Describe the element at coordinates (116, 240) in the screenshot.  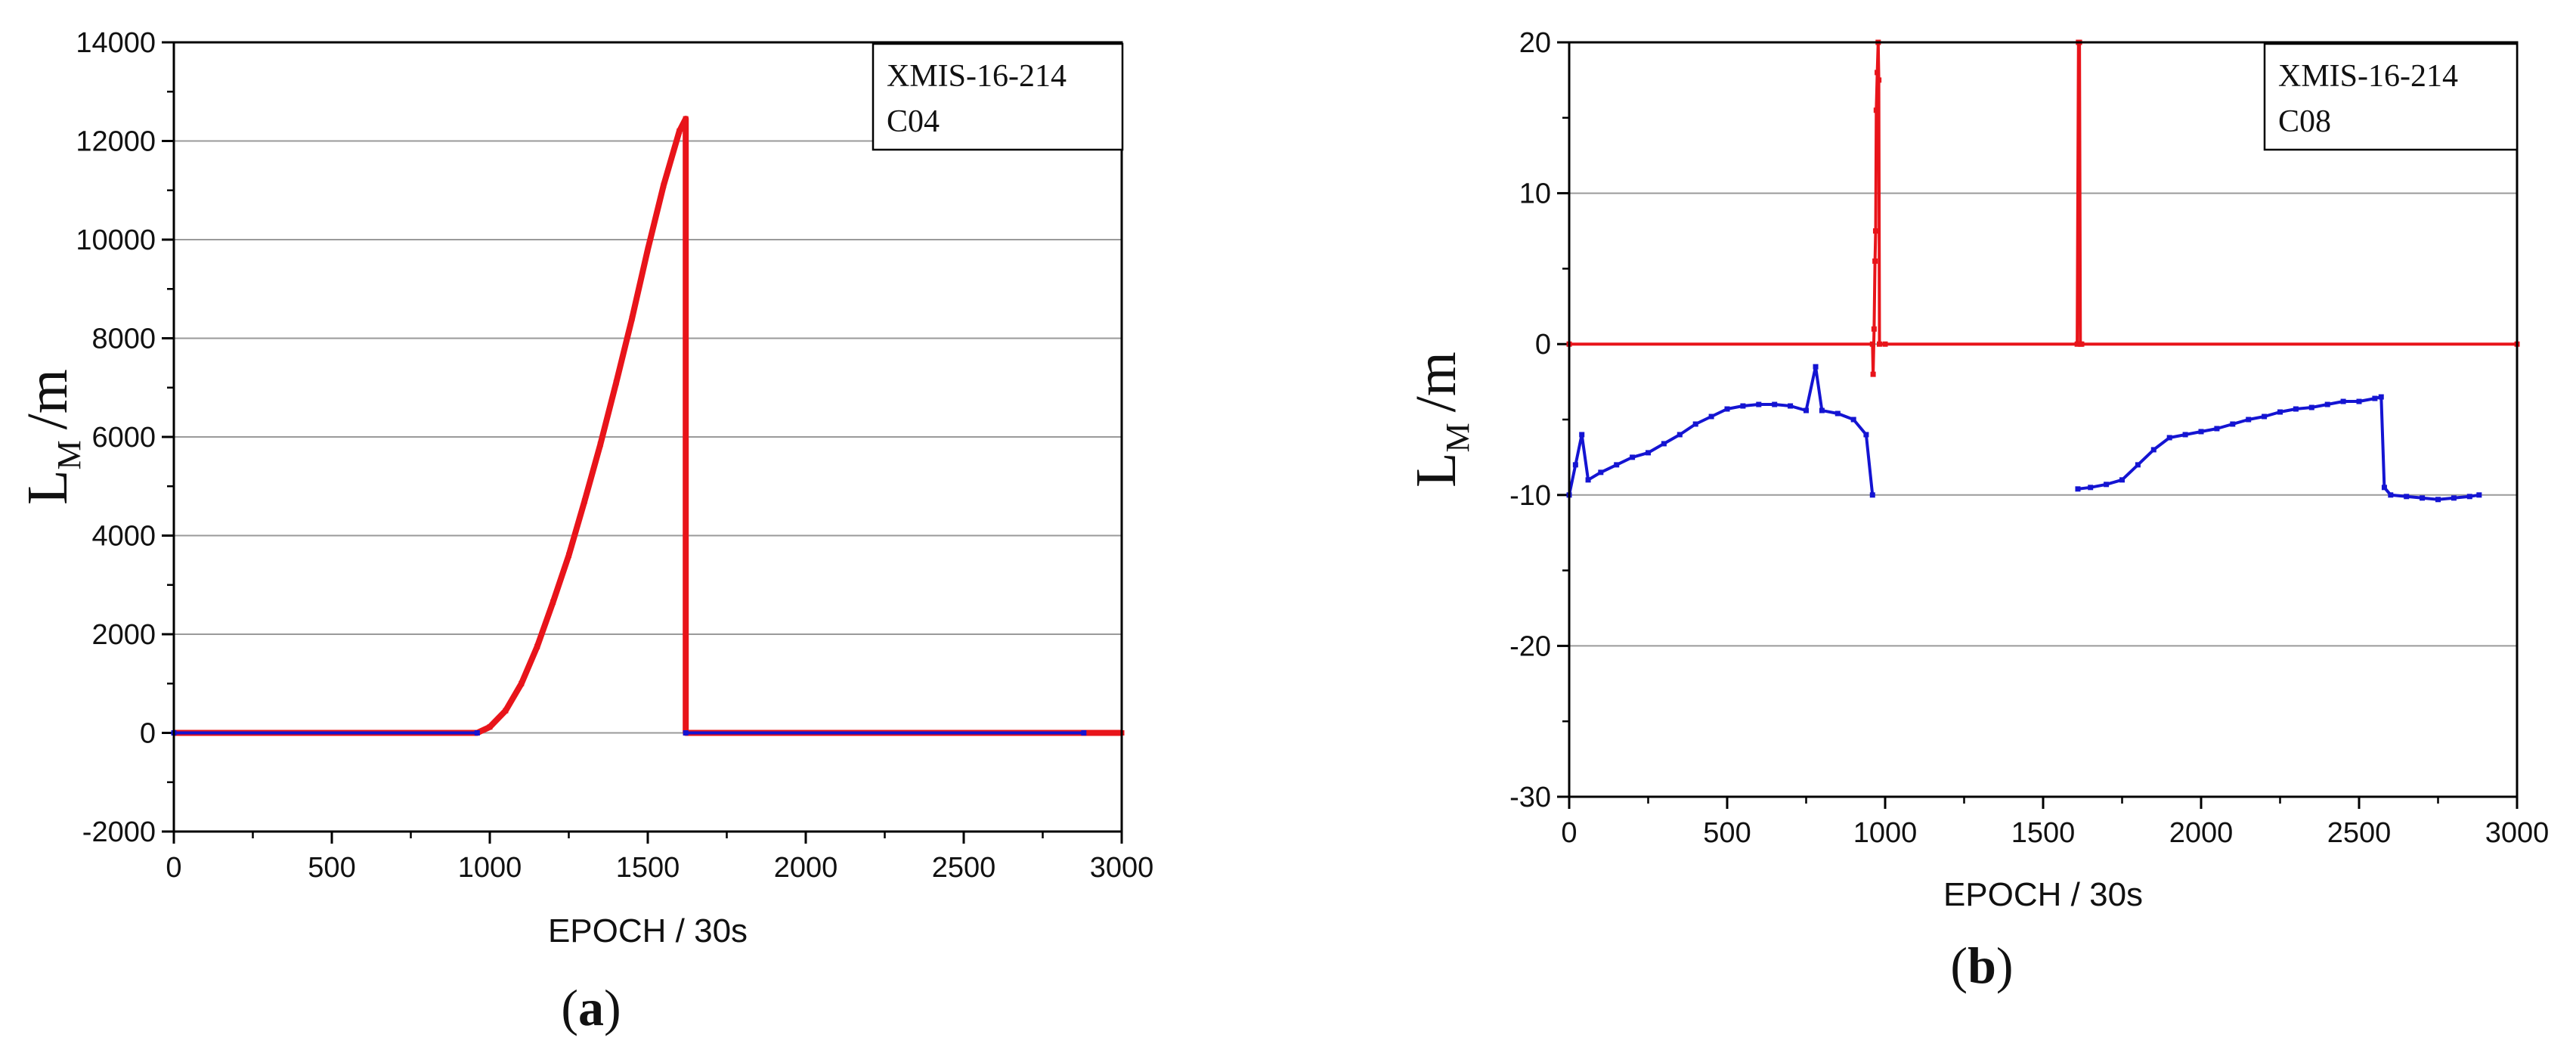
I see `y-tick-label: 10000` at that location.